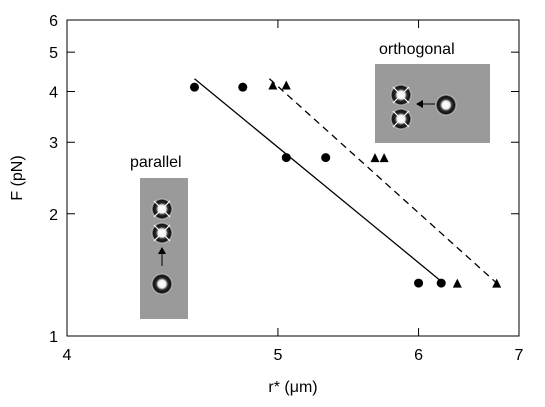  Describe the element at coordinates (17, 177) in the screenshot. I see `y-axis-label: F (pN)` at that location.